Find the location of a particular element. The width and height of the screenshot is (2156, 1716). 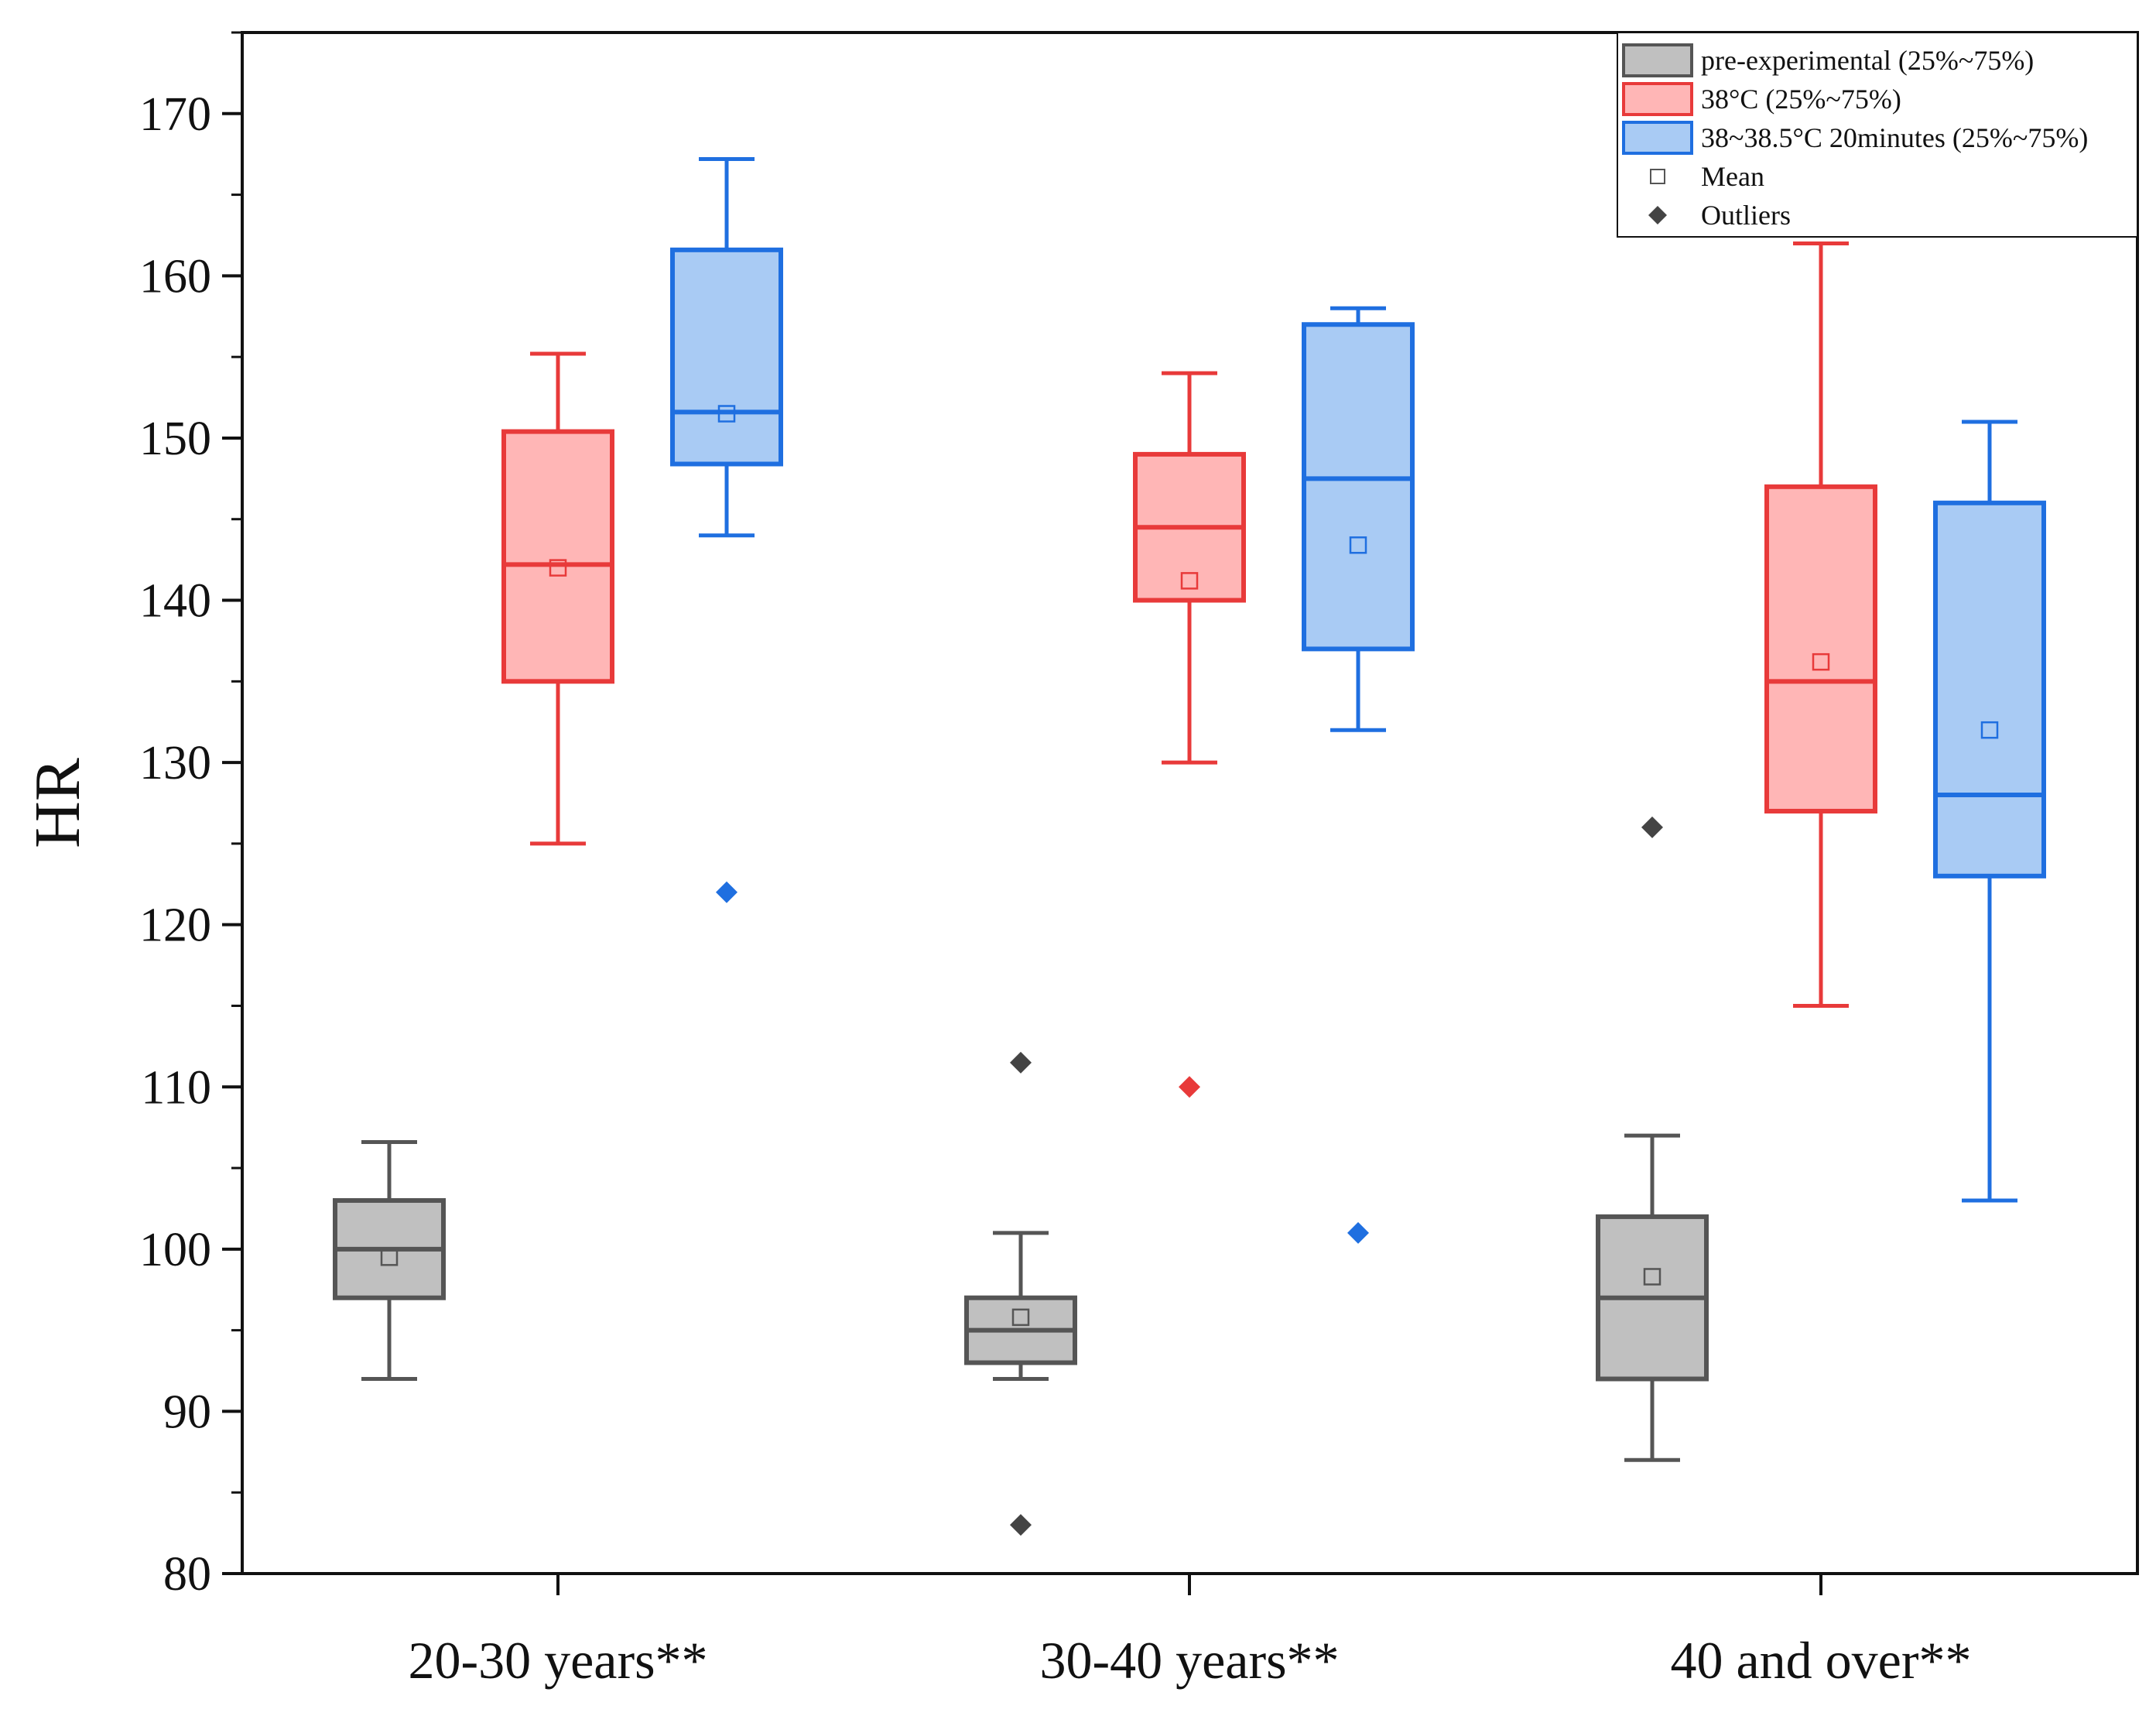

y-tick-label: 80 is located at coordinates (187, 1574).